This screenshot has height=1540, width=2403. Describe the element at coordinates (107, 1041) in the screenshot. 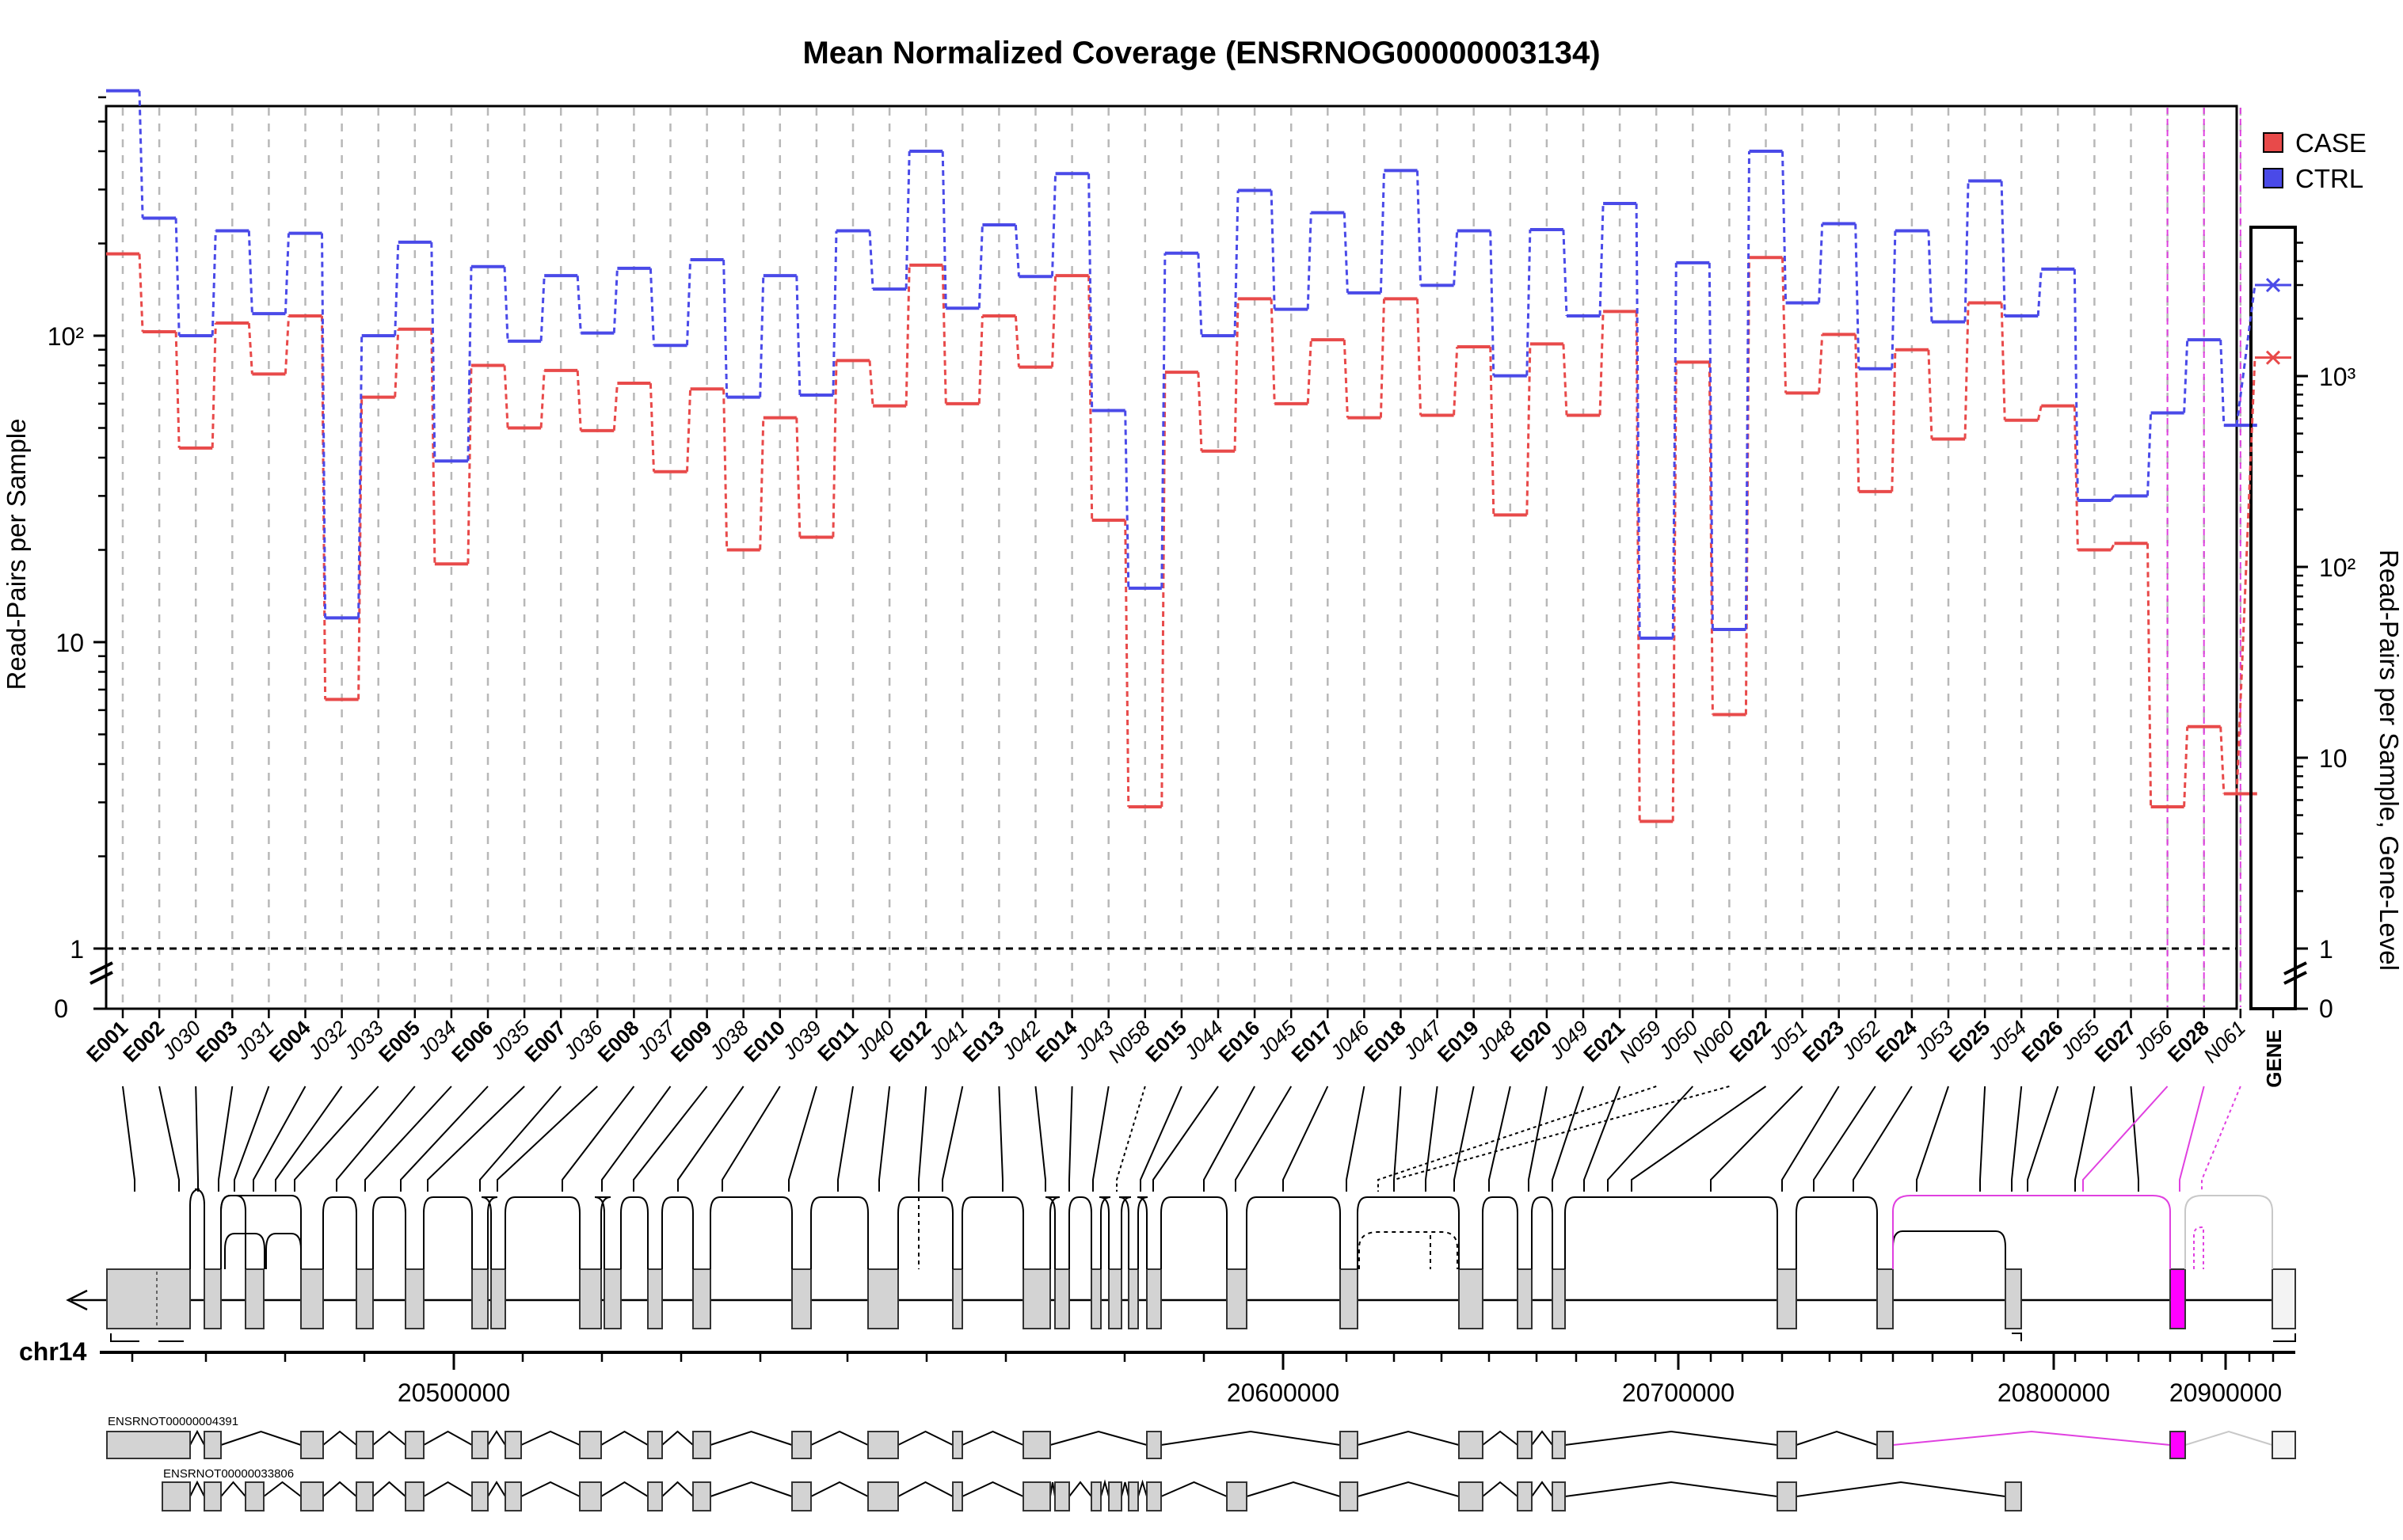

I see `x-tick-label: E001` at that location.